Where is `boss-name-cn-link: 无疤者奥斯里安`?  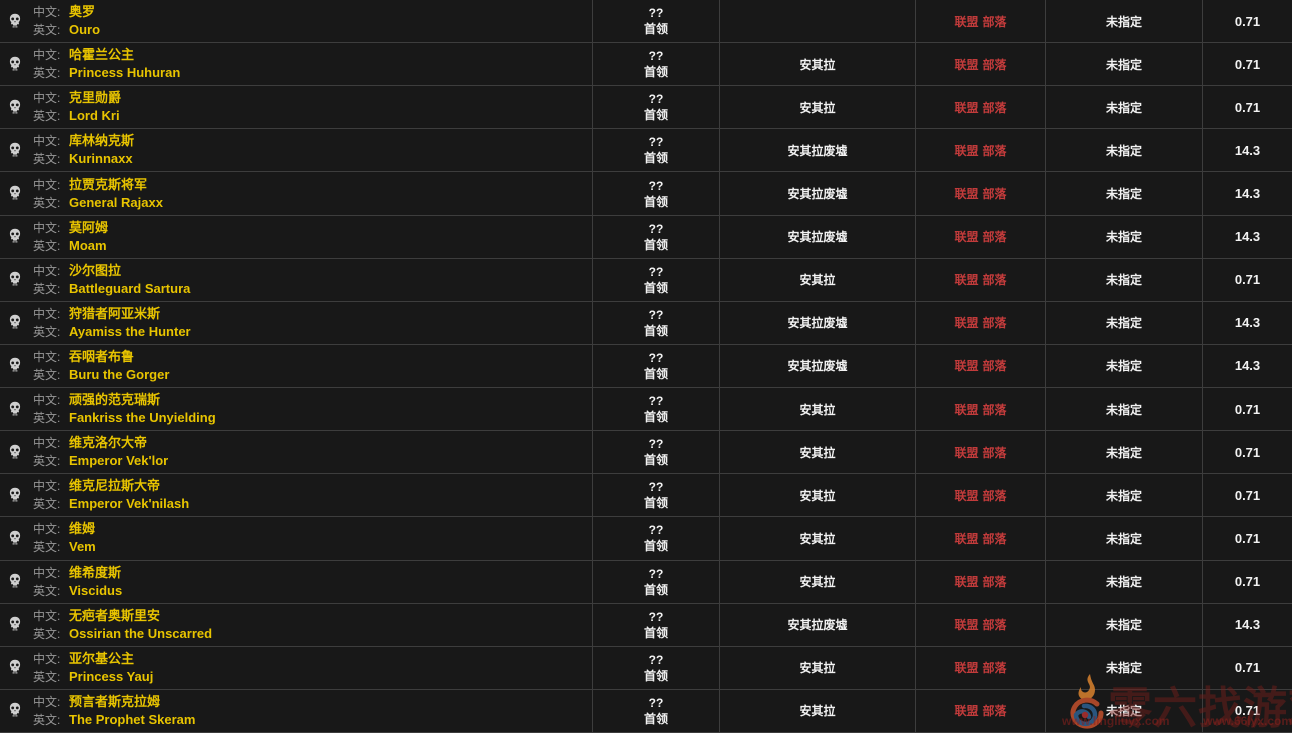 boss-name-cn-link: 无疤者奥斯里安 is located at coordinates (115, 615).